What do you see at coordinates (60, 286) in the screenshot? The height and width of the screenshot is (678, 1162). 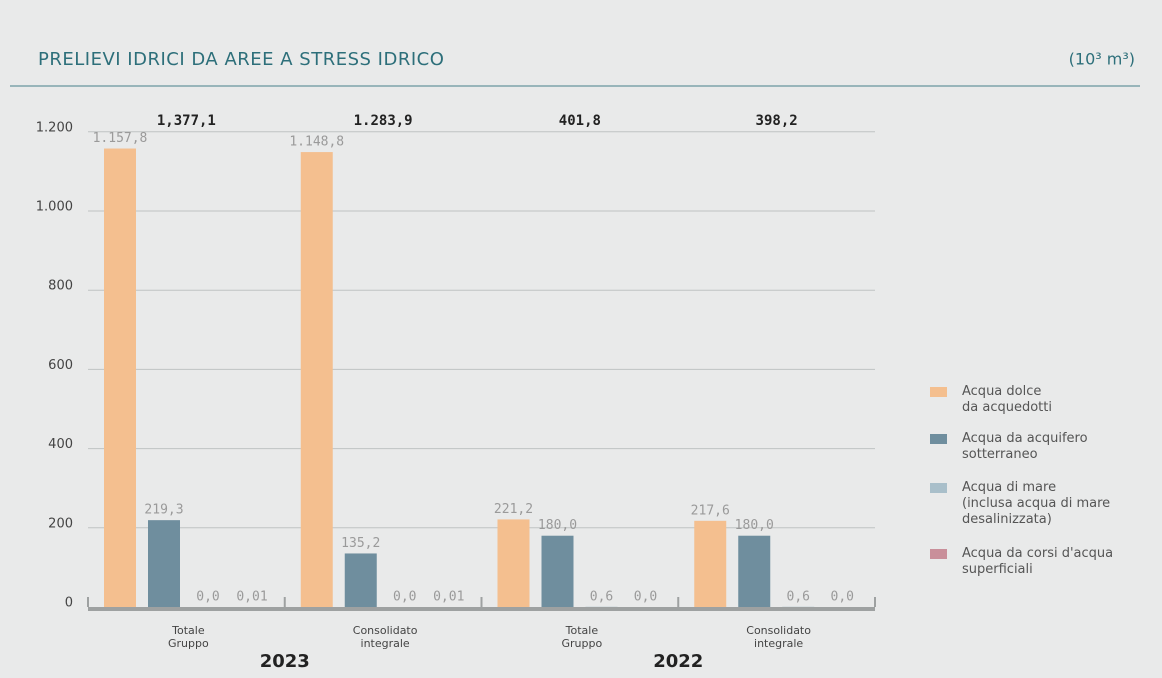 I see `y-tick-label: 800` at bounding box center [60, 286].